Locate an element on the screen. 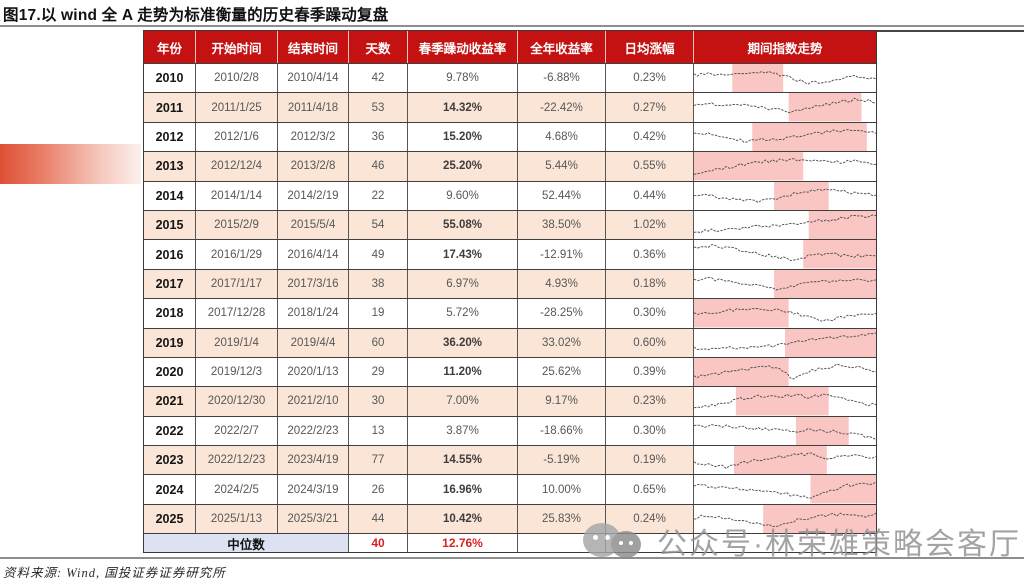 The width and height of the screenshot is (1024, 581). days-cell: 42 is located at coordinates (378, 78).